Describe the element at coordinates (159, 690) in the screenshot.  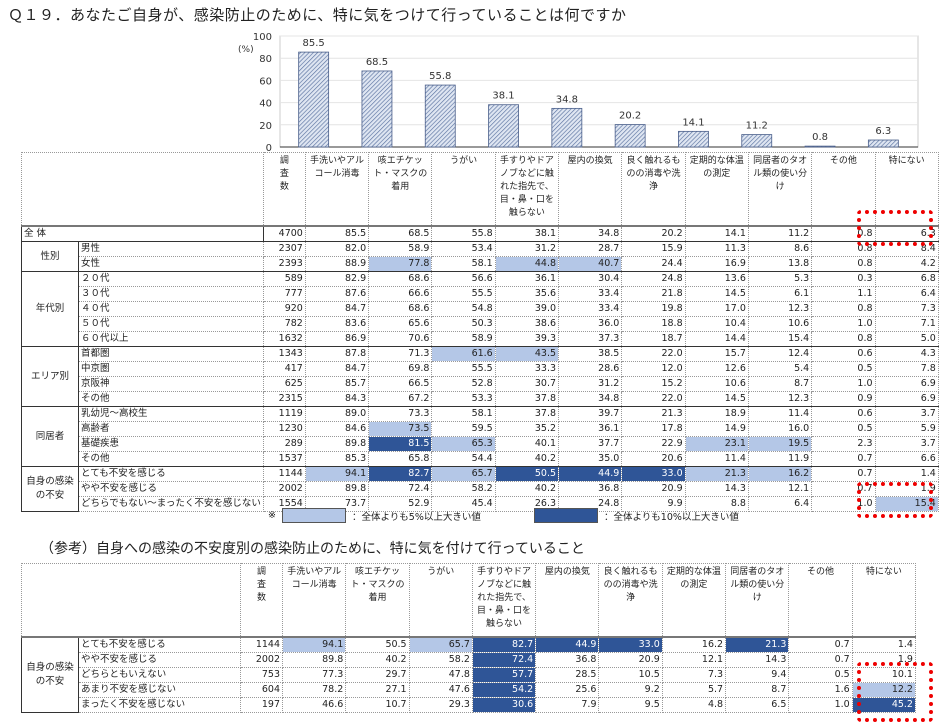
I see `row-label: あまり不安を感じない` at that location.